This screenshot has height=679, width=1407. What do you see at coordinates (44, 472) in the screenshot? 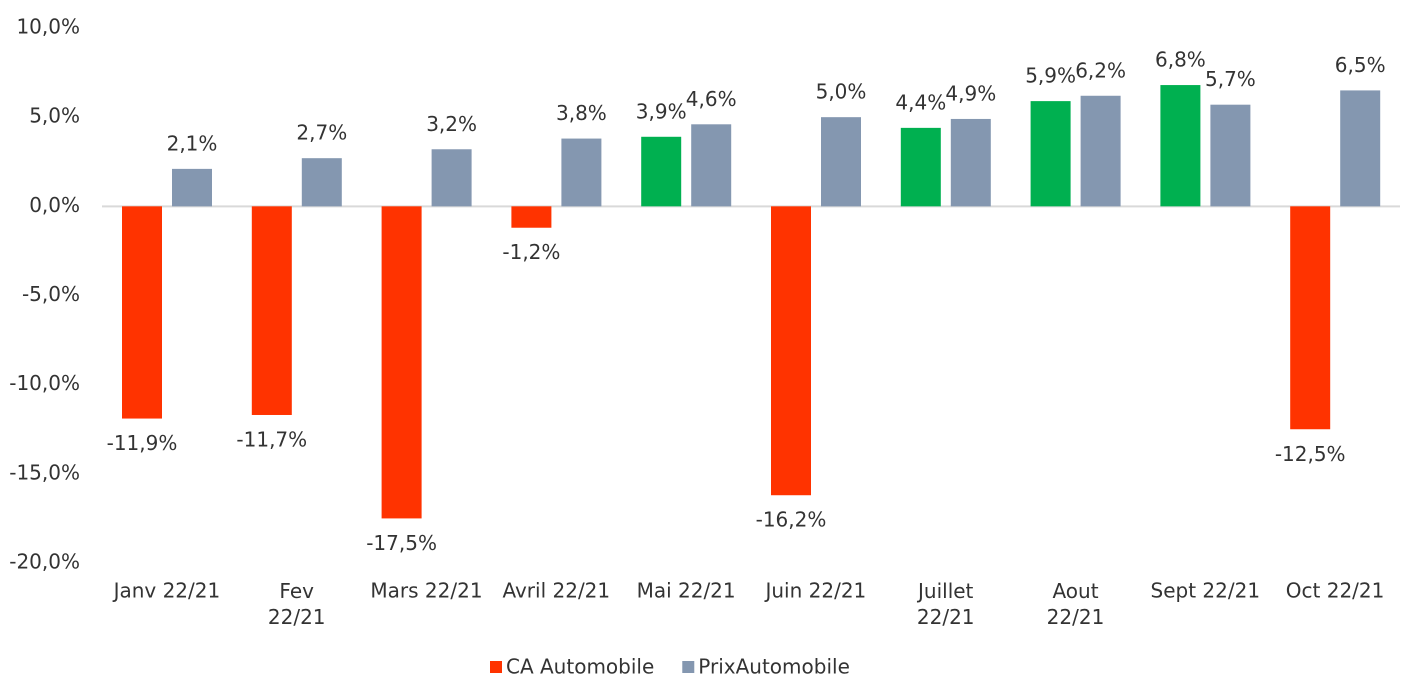
I see `y-tick-label: -15,0%` at bounding box center [44, 472].